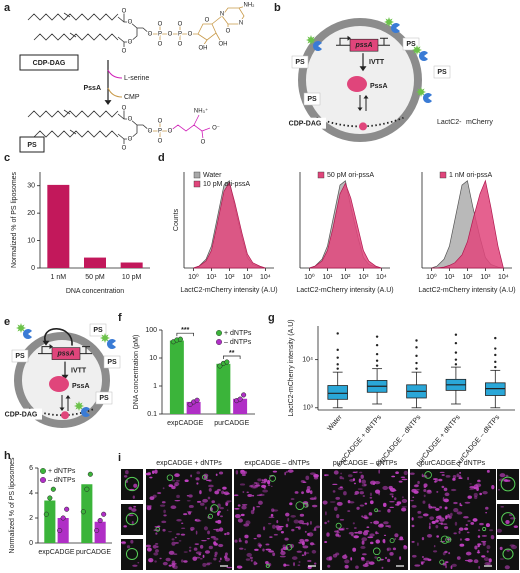 Image resolution: width=520 pixels, height=573 pixels. I want to click on significance-label: ***, so click(185, 330).